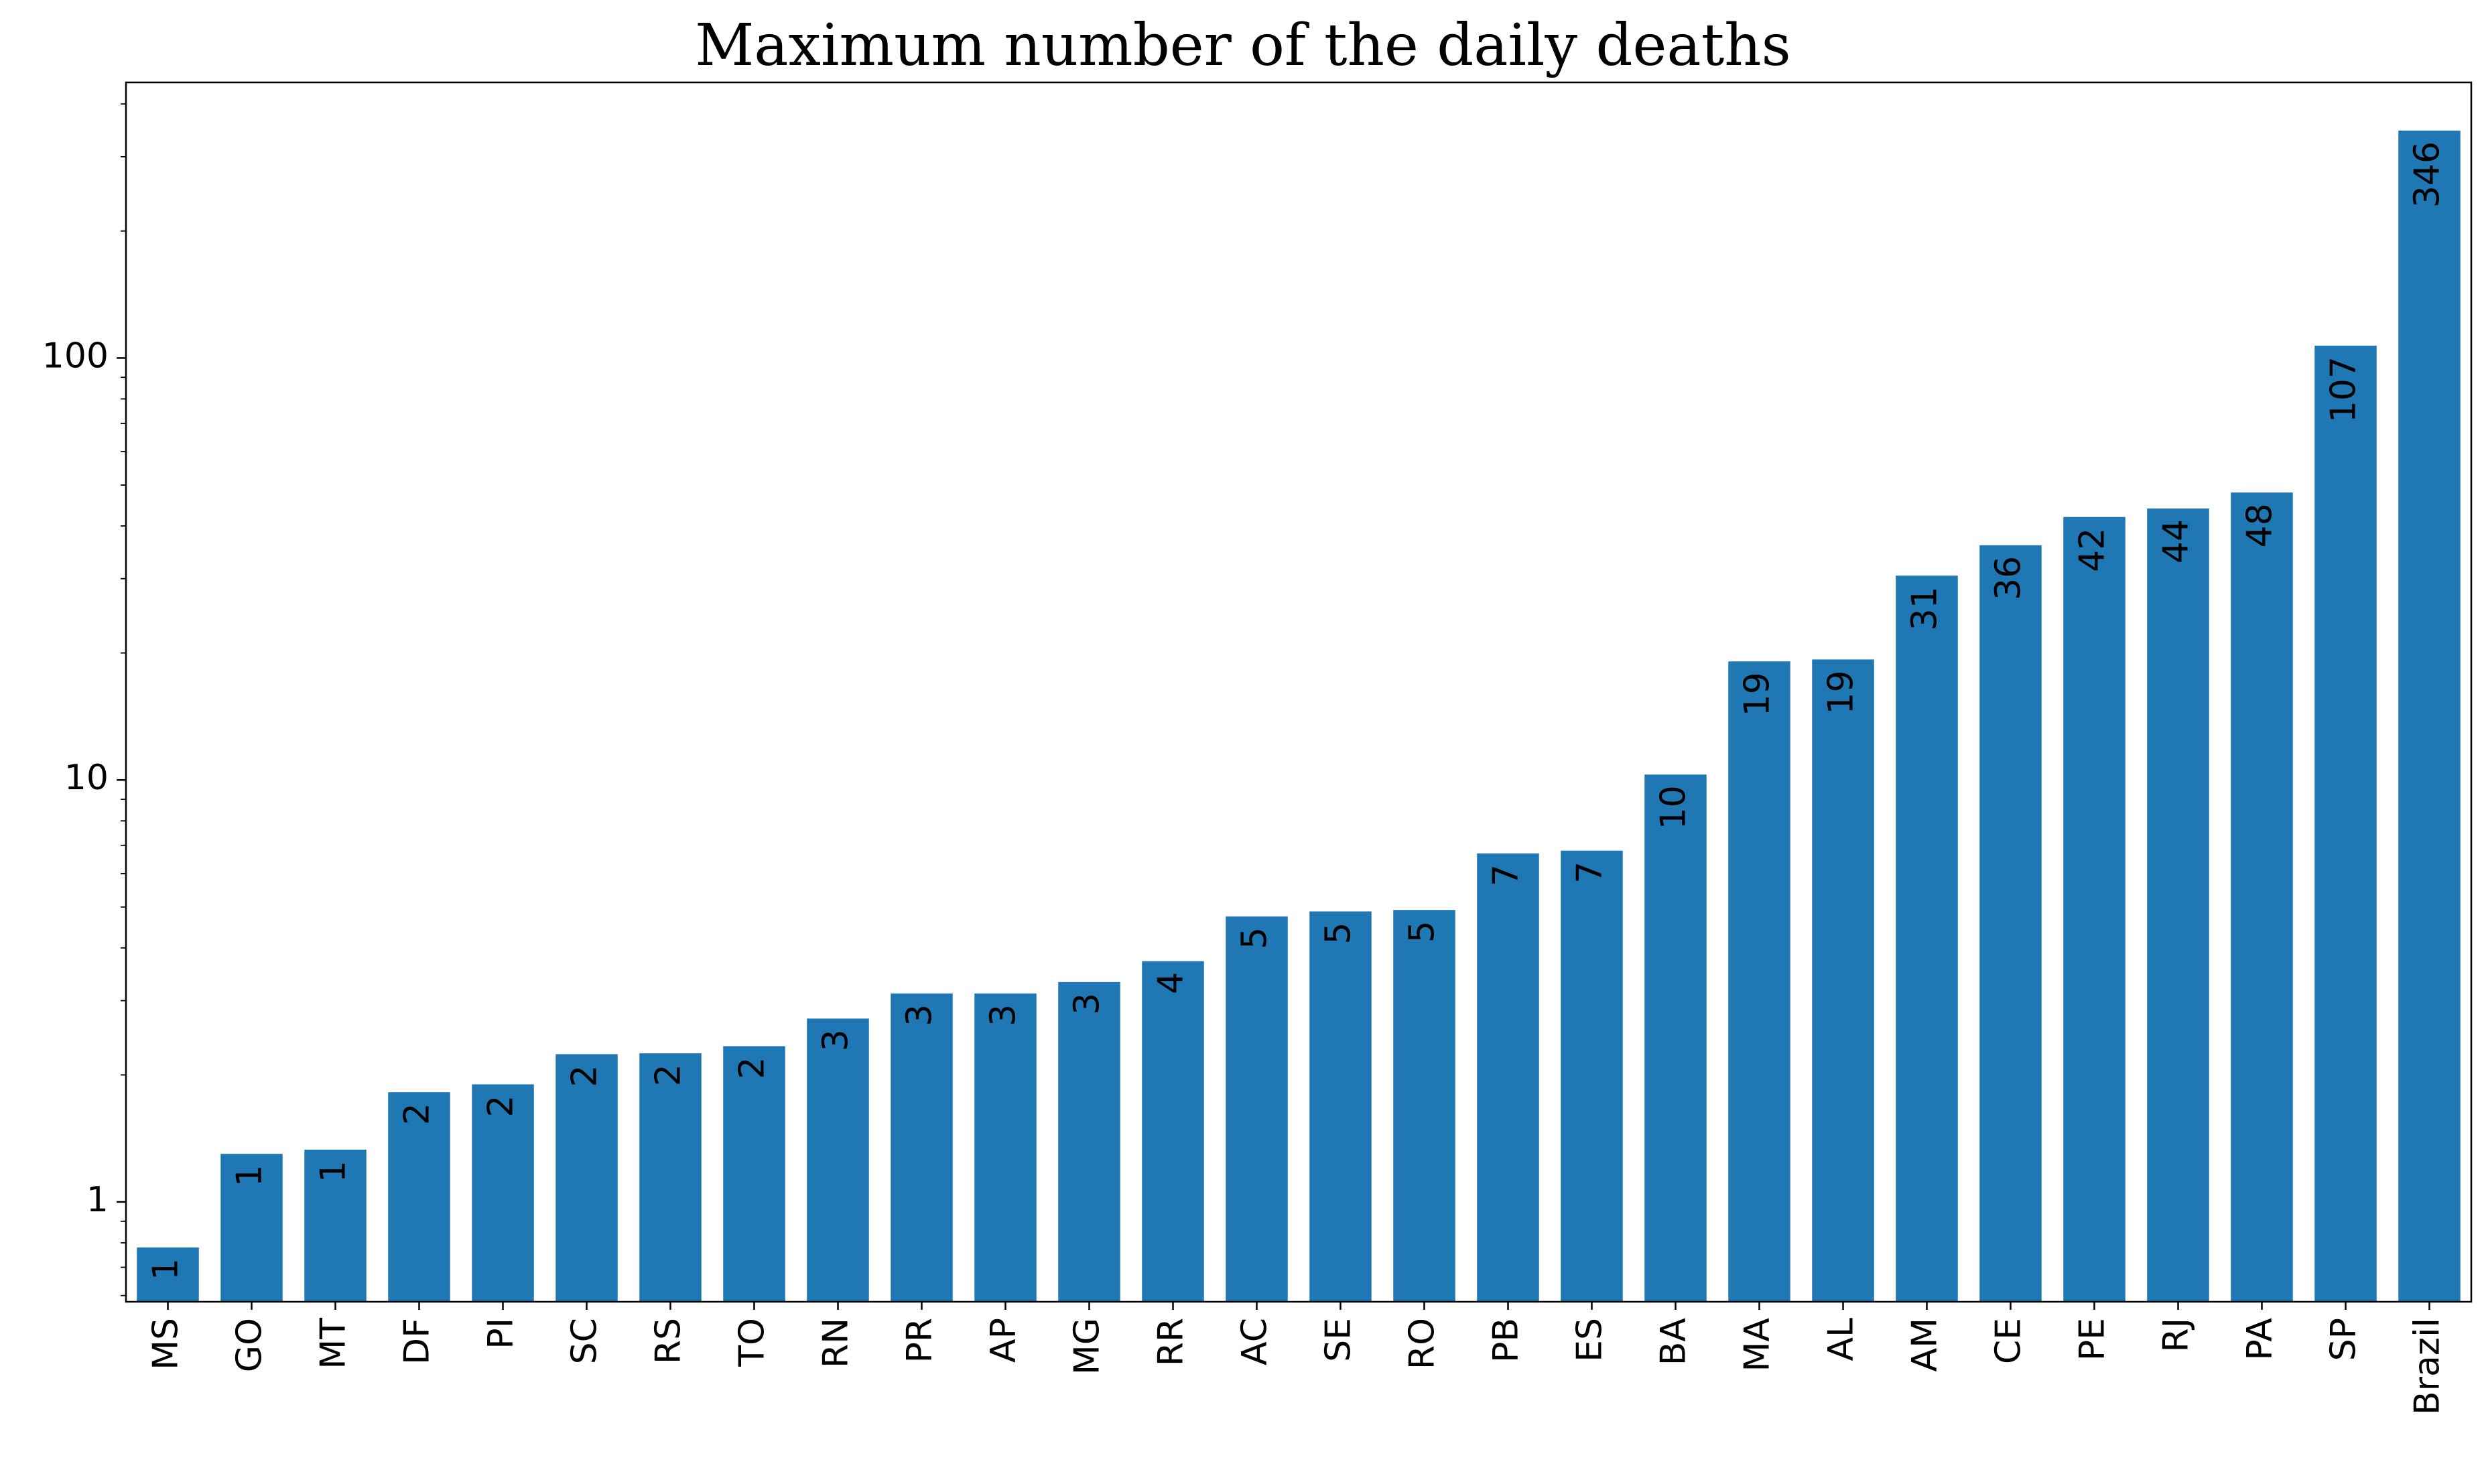 This screenshot has height=1484, width=2486. Describe the element at coordinates (920, 1341) in the screenshot. I see `x-tick-label: PR` at that location.